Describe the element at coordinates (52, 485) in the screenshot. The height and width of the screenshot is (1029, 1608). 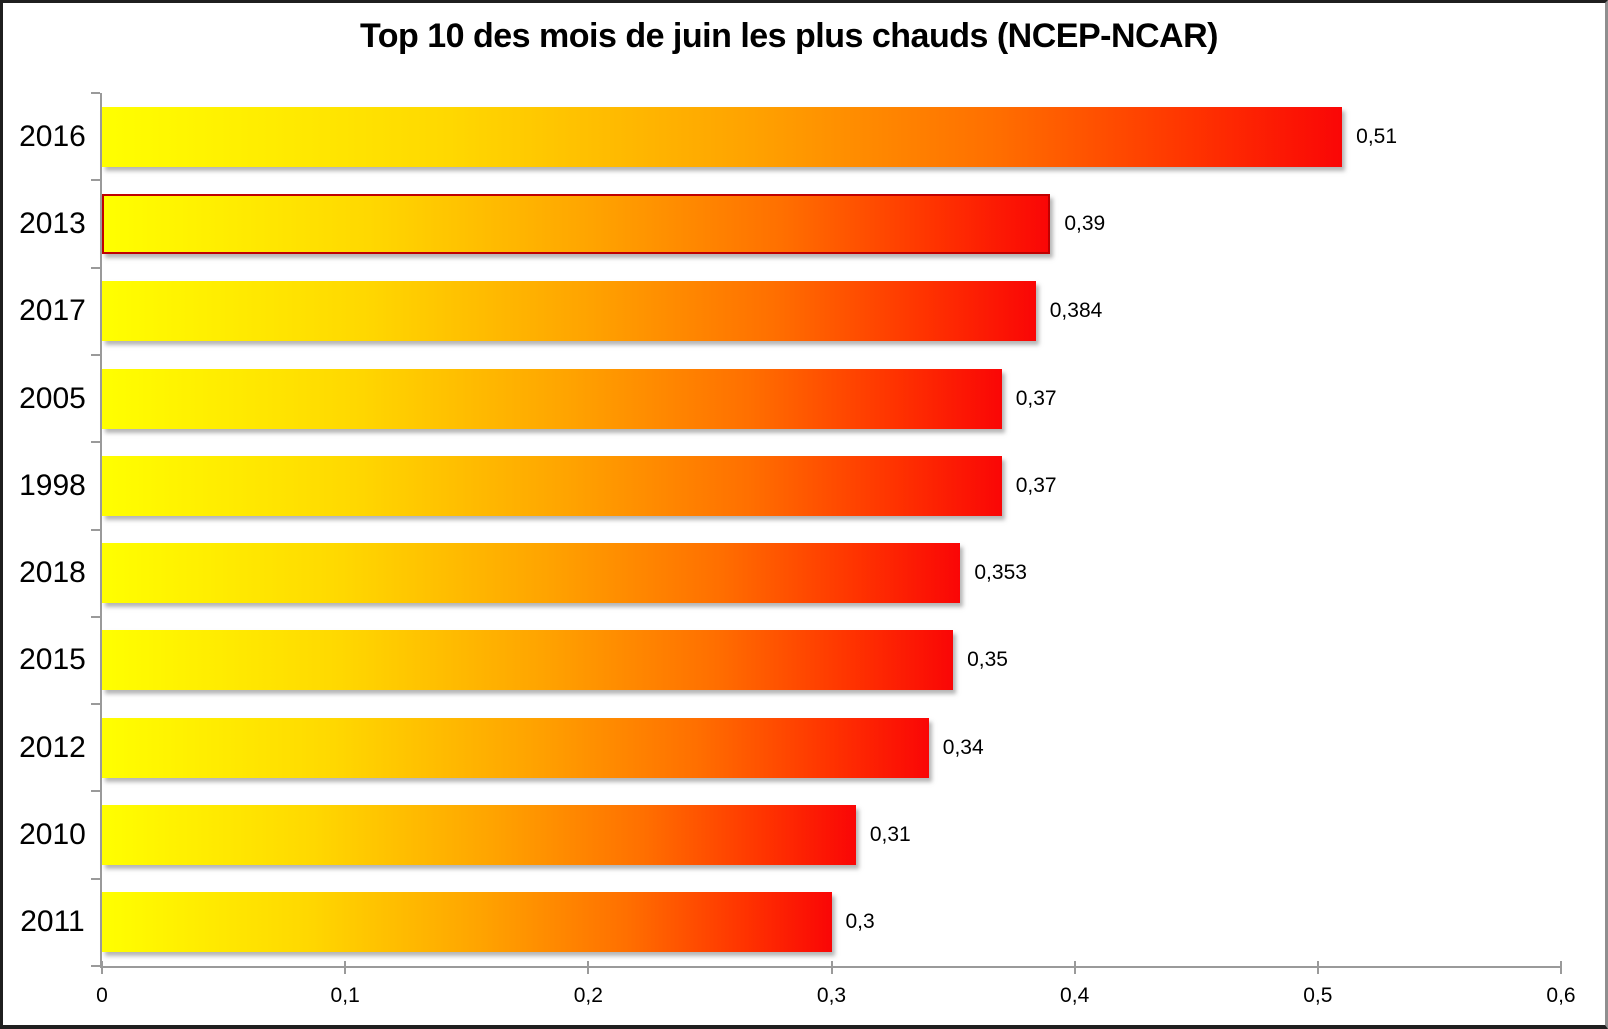
I see `category-label: 1998` at that location.